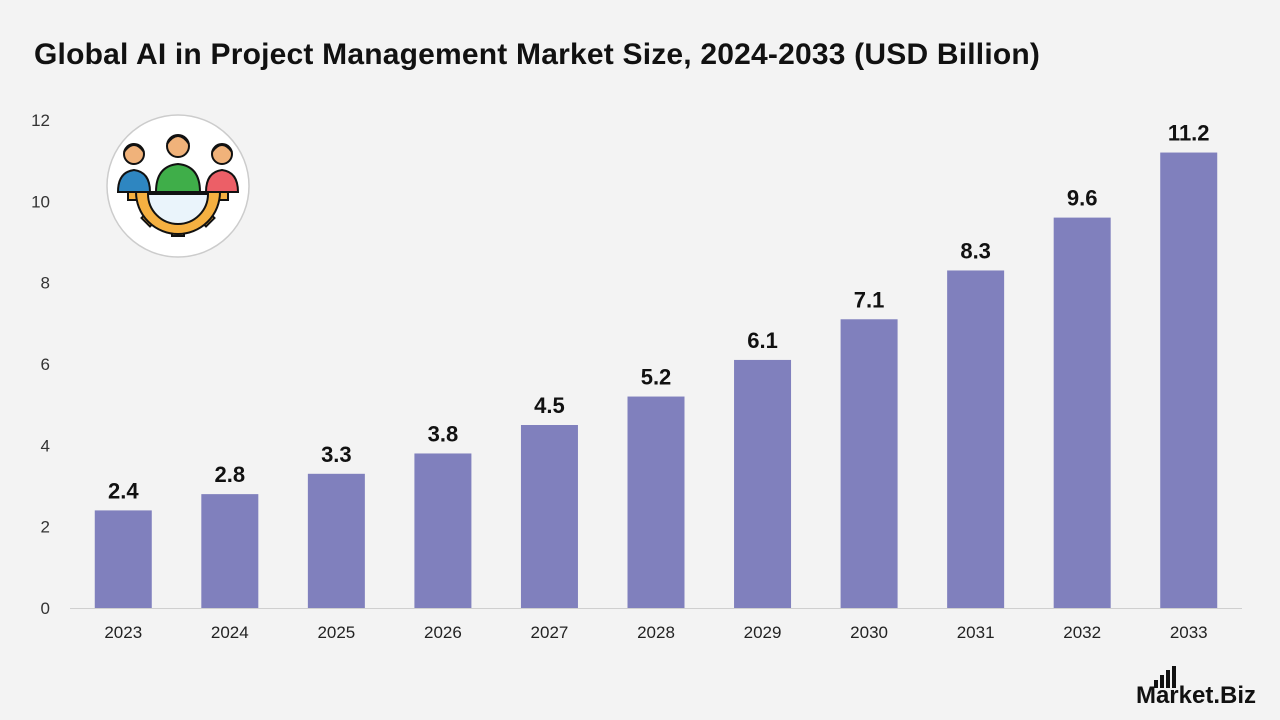 Image resolution: width=1280 pixels, height=720 pixels. I want to click on bar-2024, so click(230, 551).